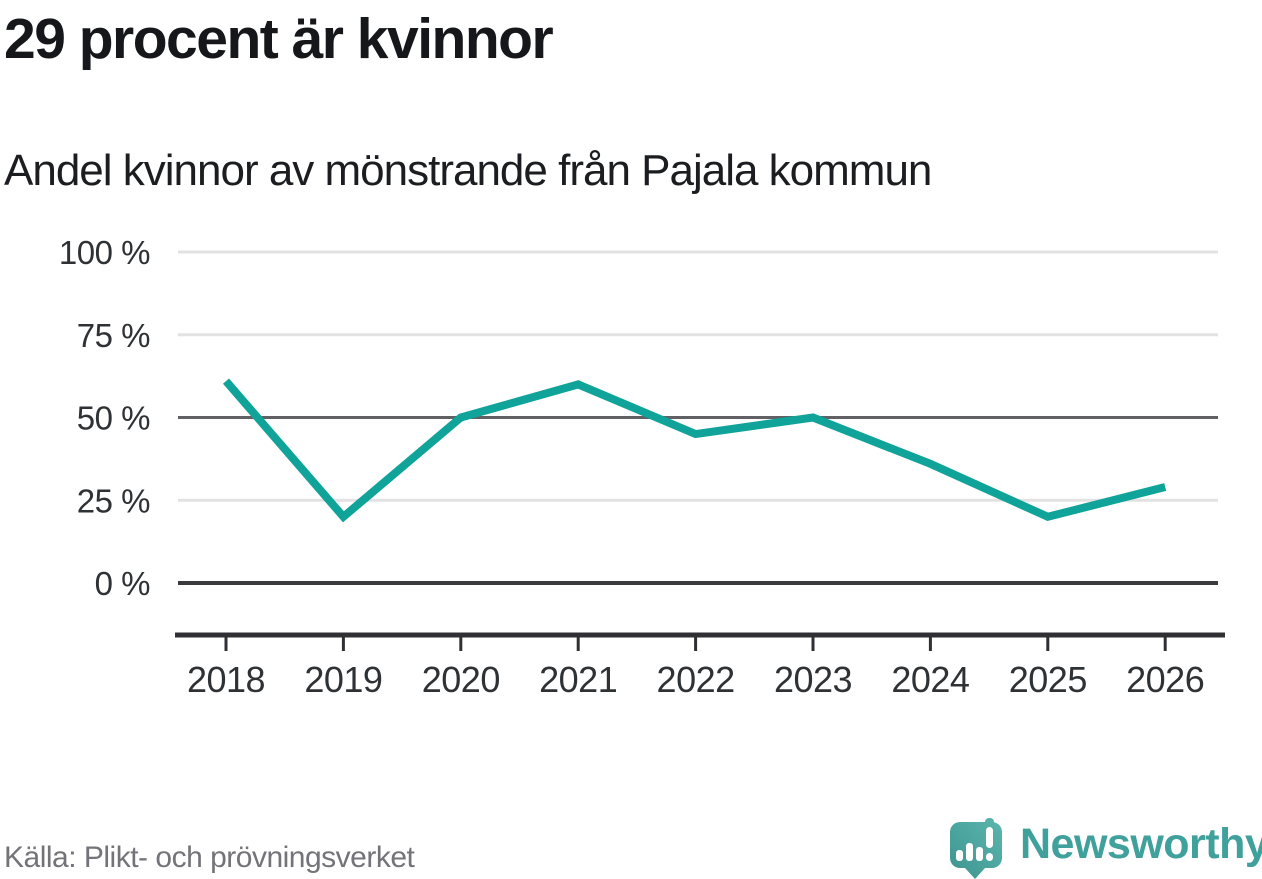 The height and width of the screenshot is (879, 1262). Describe the element at coordinates (209, 857) in the screenshot. I see `source-credit: Källa: Plikt- och prövningsverket` at that location.